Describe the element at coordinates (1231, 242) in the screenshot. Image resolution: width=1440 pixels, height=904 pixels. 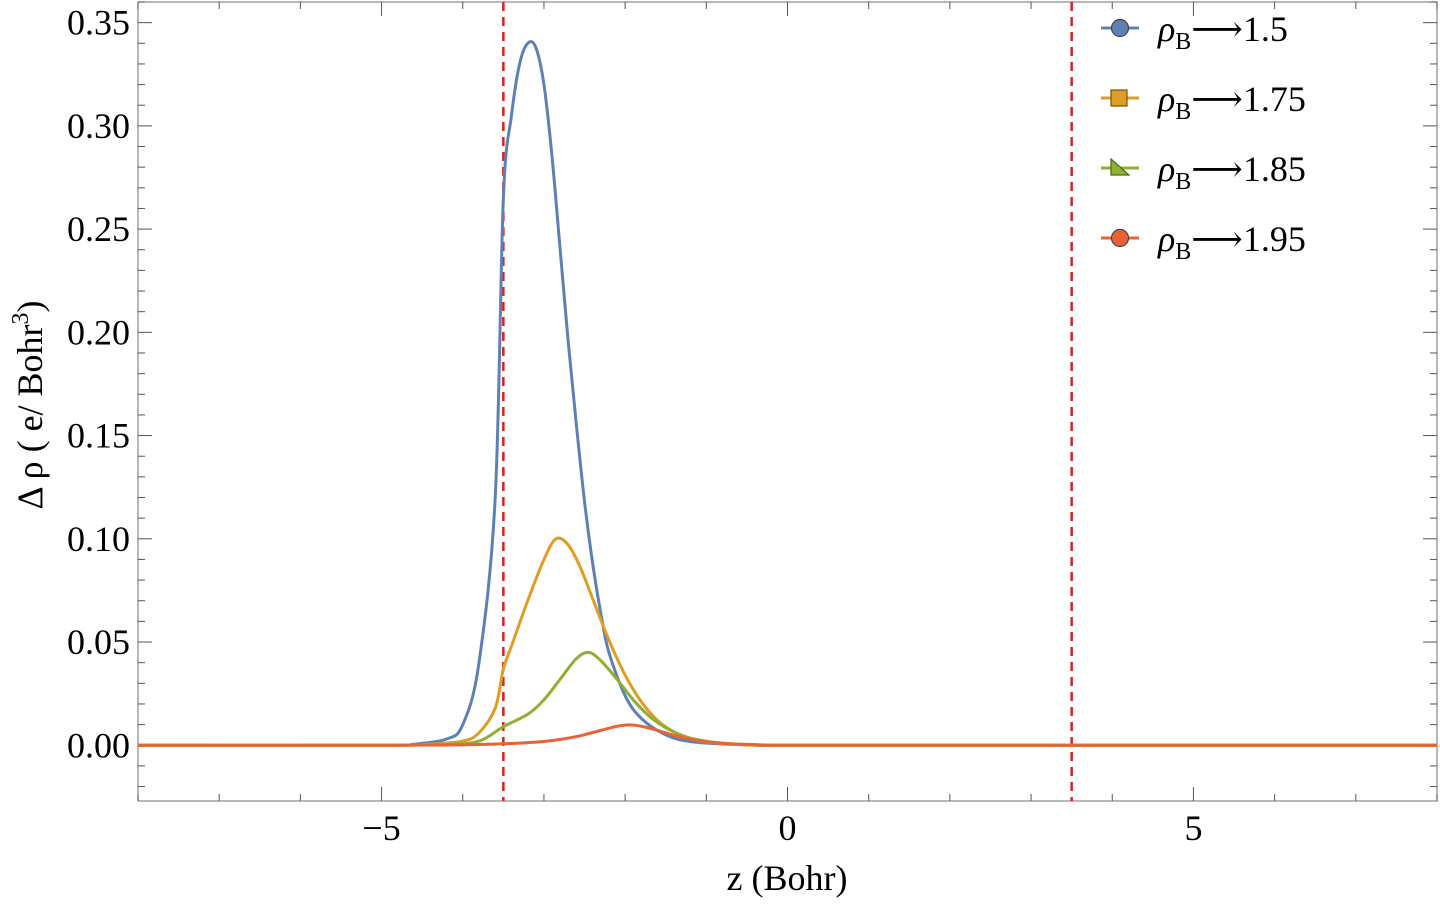
I see `legend-label: ρB⟶1.95` at that location.